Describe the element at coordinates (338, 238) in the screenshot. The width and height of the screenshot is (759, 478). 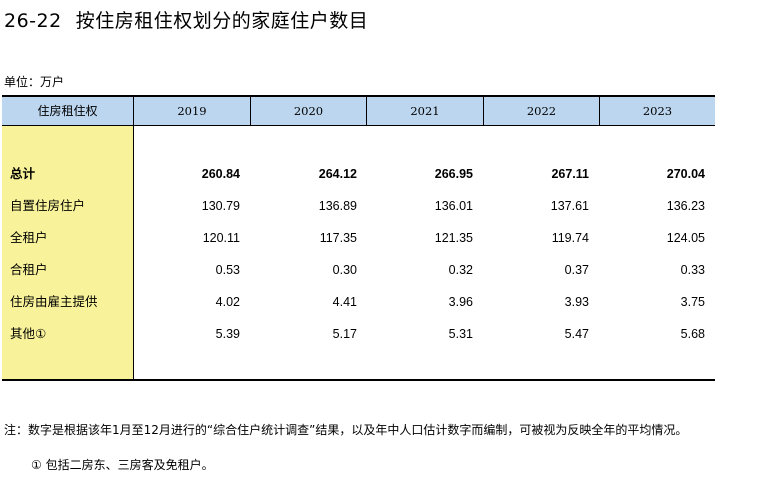
I see `cell-value: 117.35` at that location.